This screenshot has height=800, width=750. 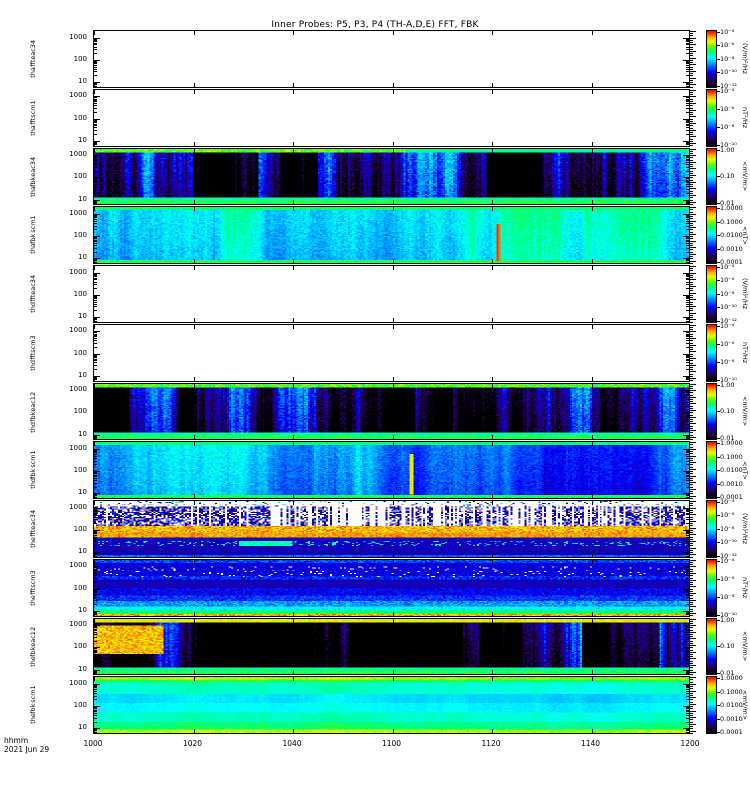 I want to click on panel-the-fbk-scm1, so click(x=391, y=705).